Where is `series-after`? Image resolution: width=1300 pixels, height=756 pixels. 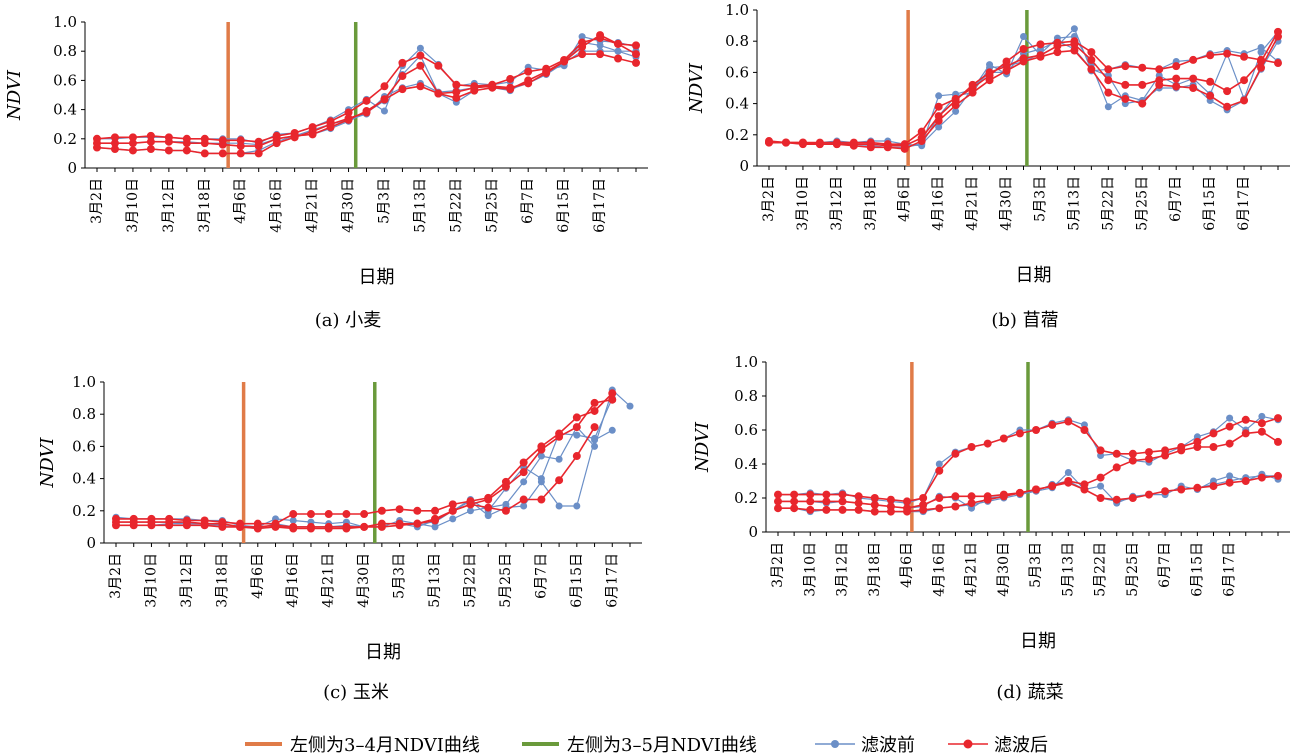 series-after is located at coordinates (366, 104).